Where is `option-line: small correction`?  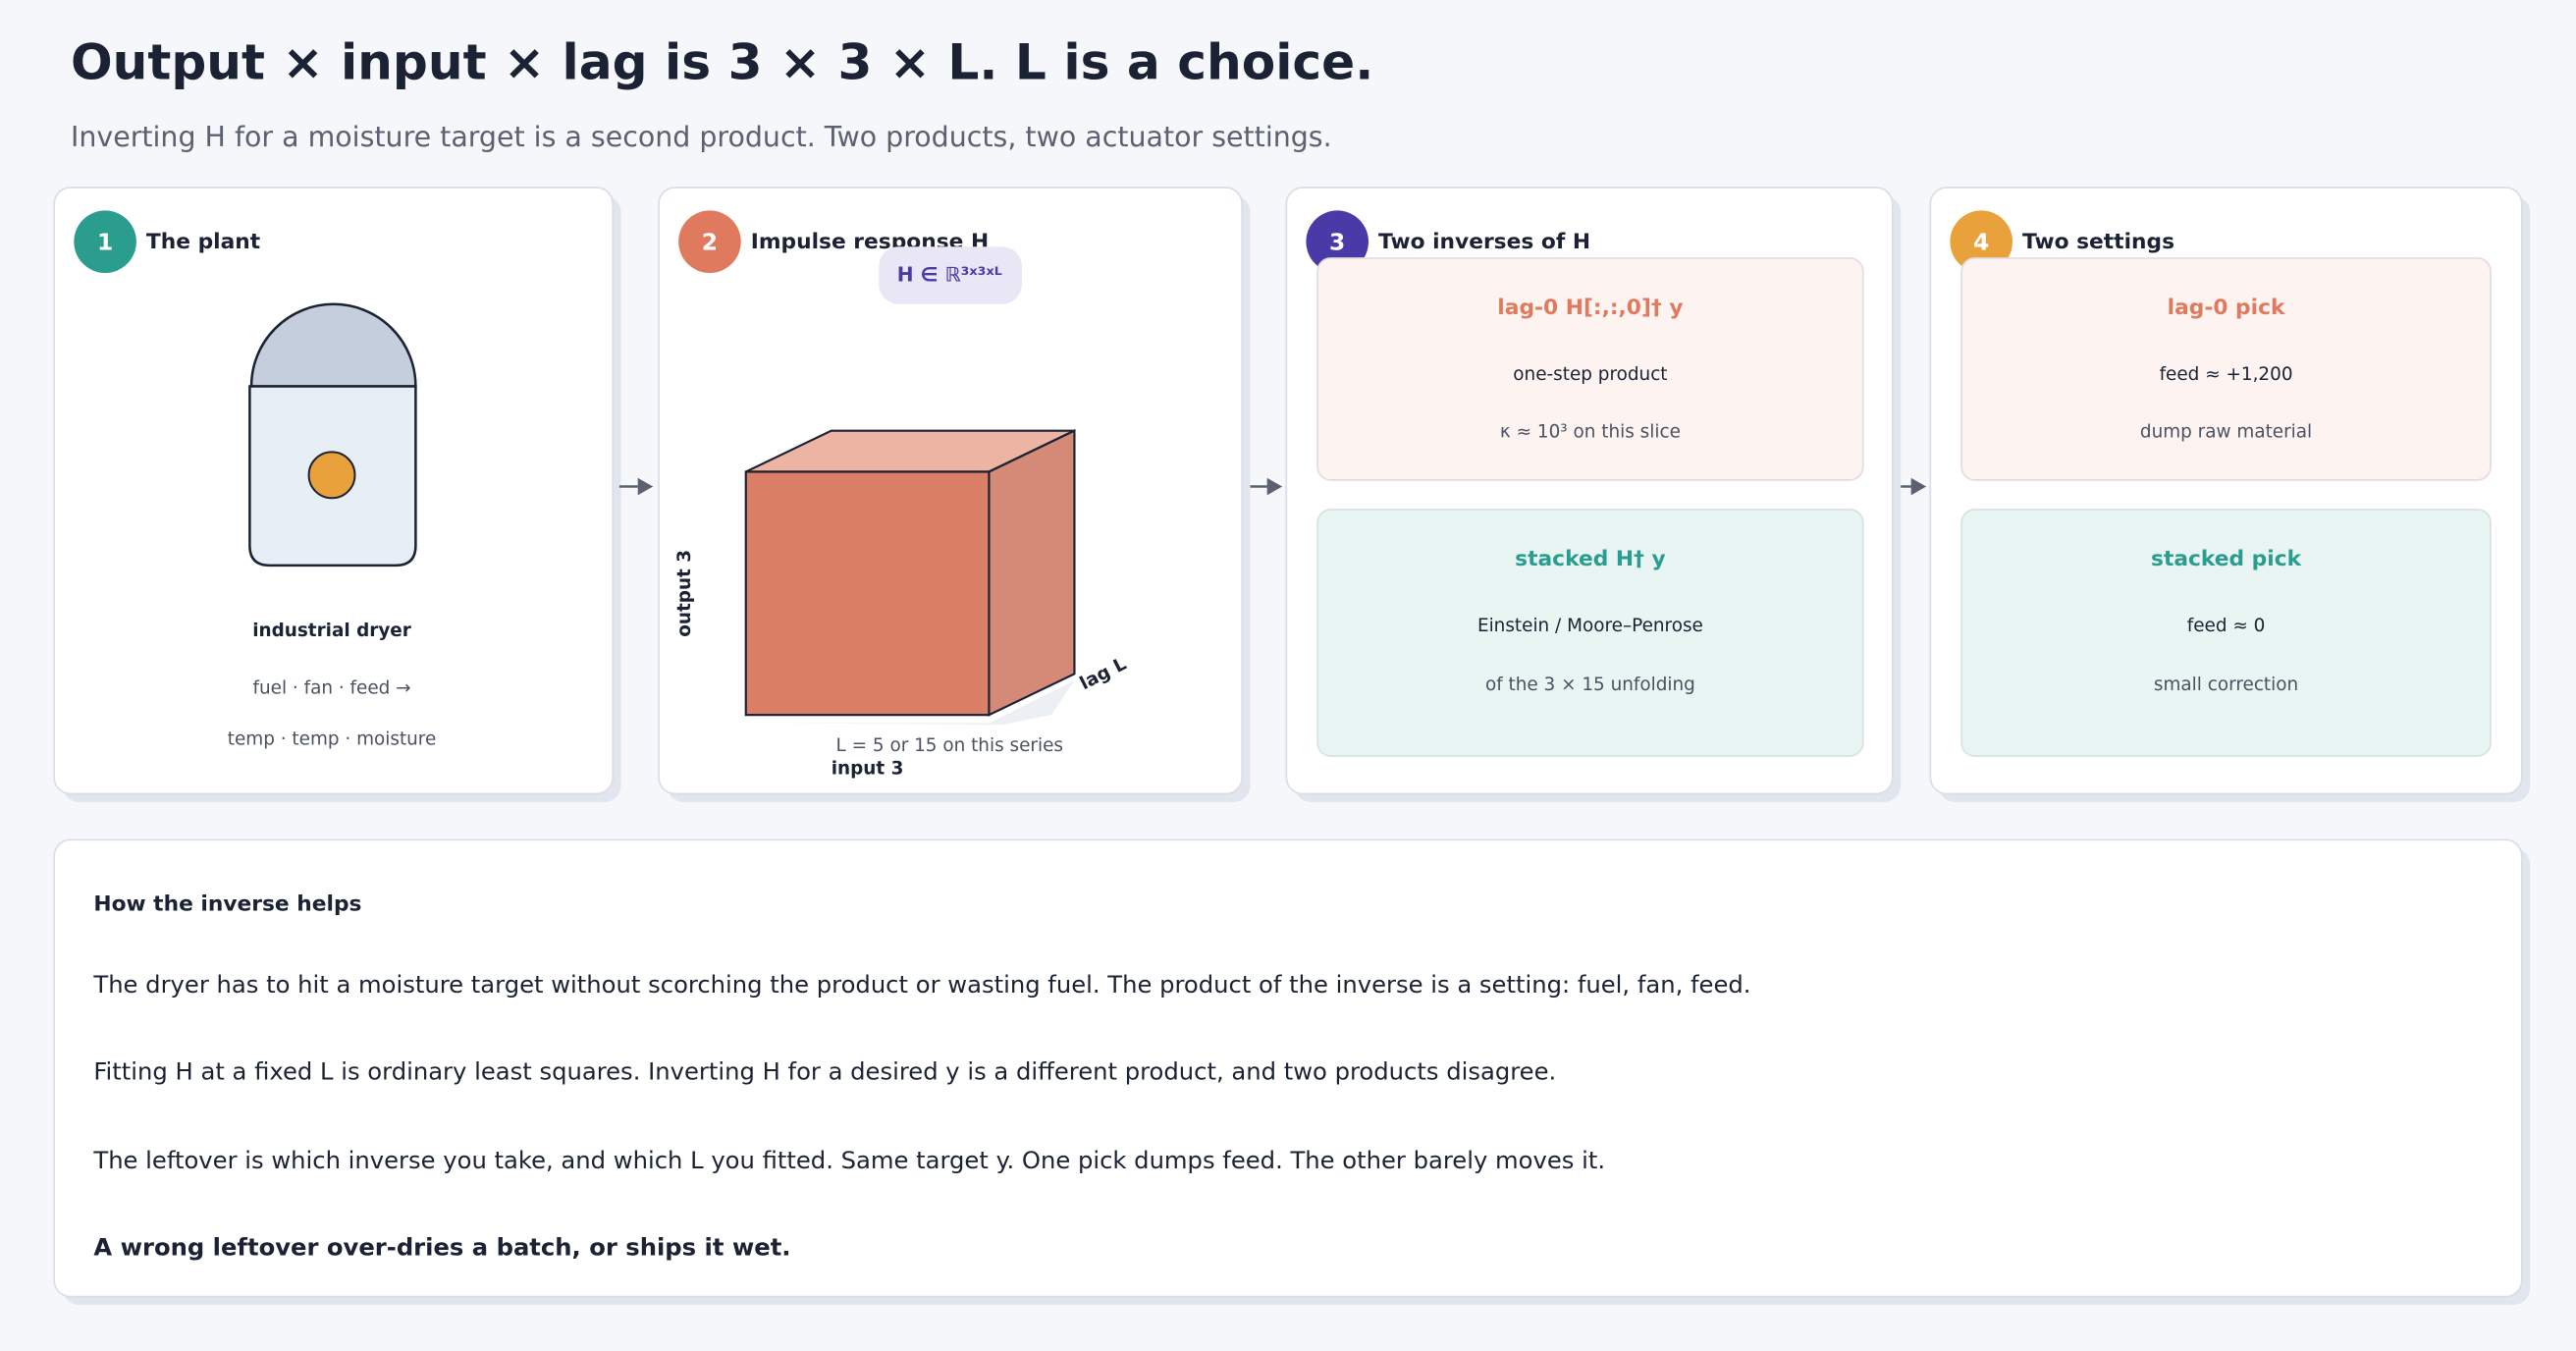
option-line: small correction is located at coordinates (2226, 685).